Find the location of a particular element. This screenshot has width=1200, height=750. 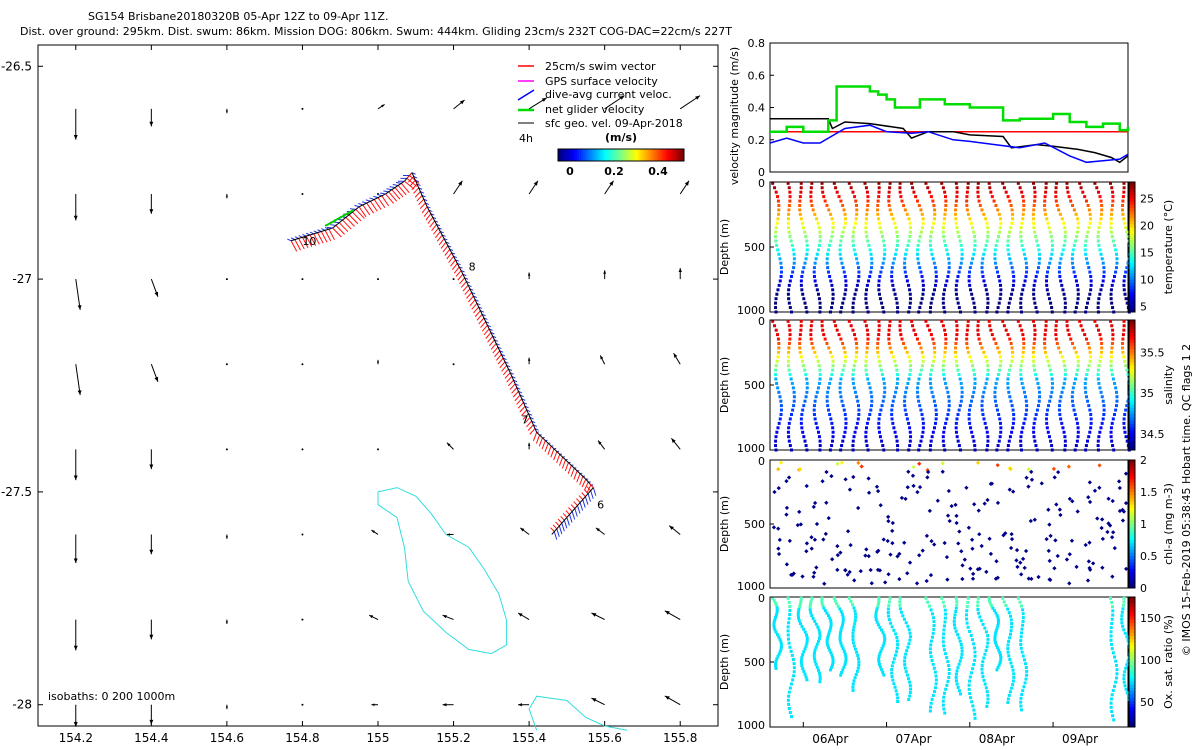

profile-colorbar-tick: 20 is located at coordinates (1147, 225).